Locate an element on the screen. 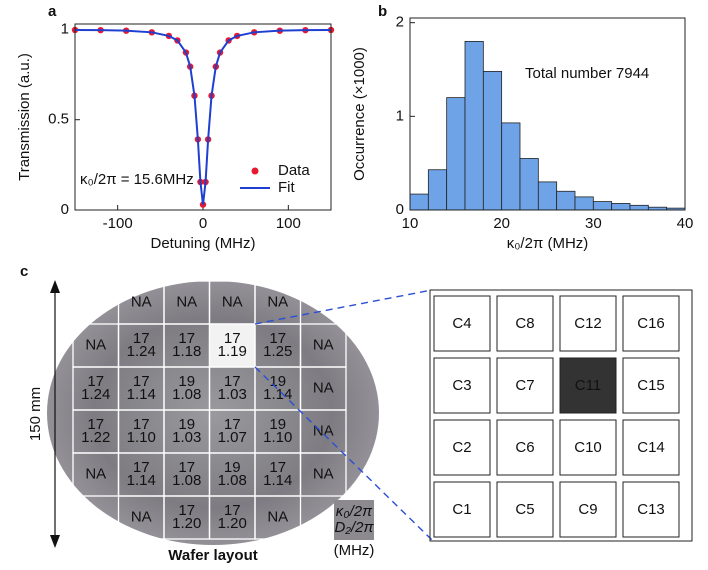 This screenshot has height=570, width=708. plot-frame is located at coordinates (203, 117).